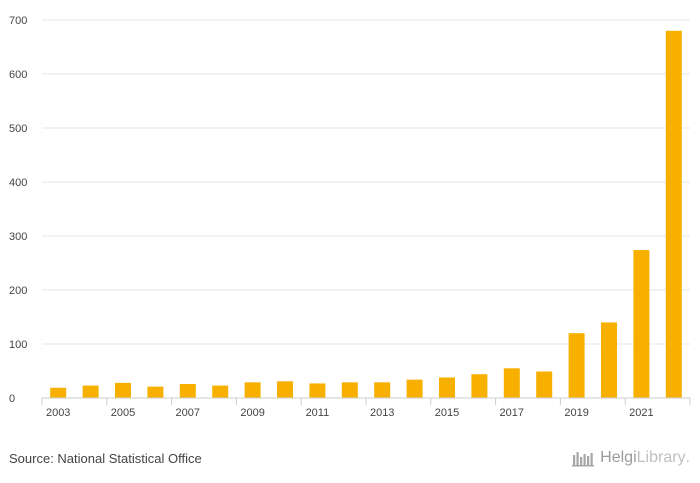  I want to click on library-icon, so click(583, 459).